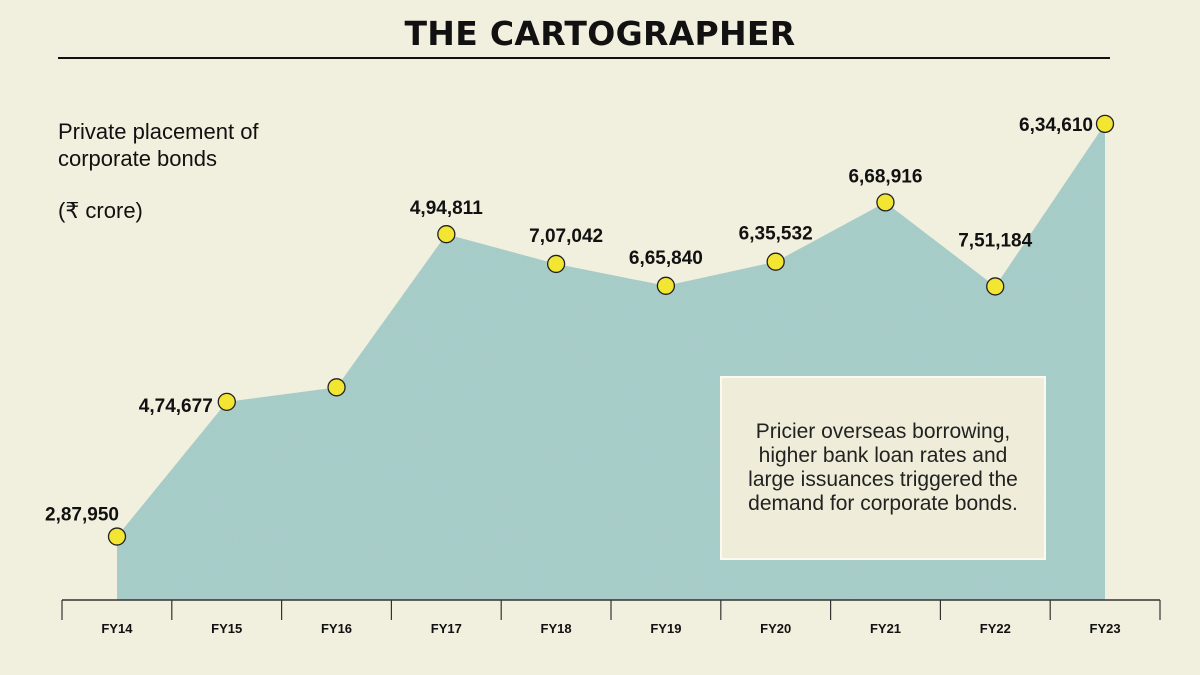 The width and height of the screenshot is (1200, 675). What do you see at coordinates (1105, 628) in the screenshot?
I see `x-tick-label: FY23` at bounding box center [1105, 628].